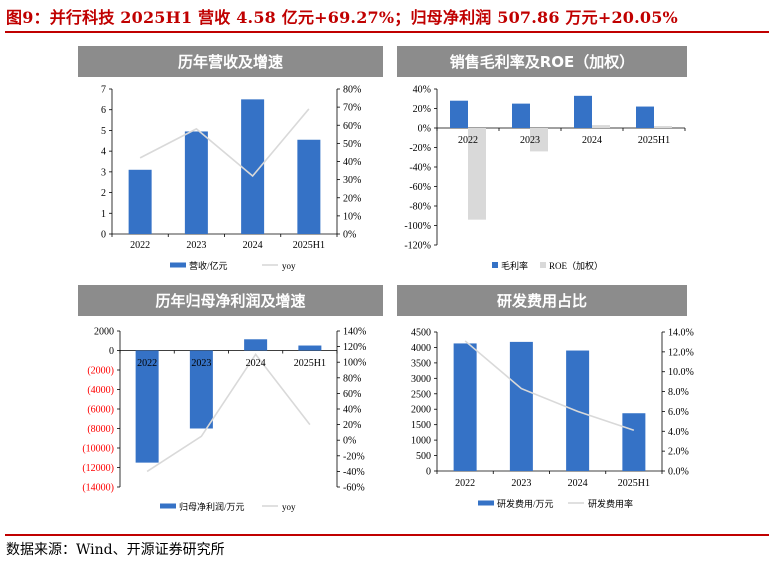  I want to click on line-研发费用率, so click(549, 386).